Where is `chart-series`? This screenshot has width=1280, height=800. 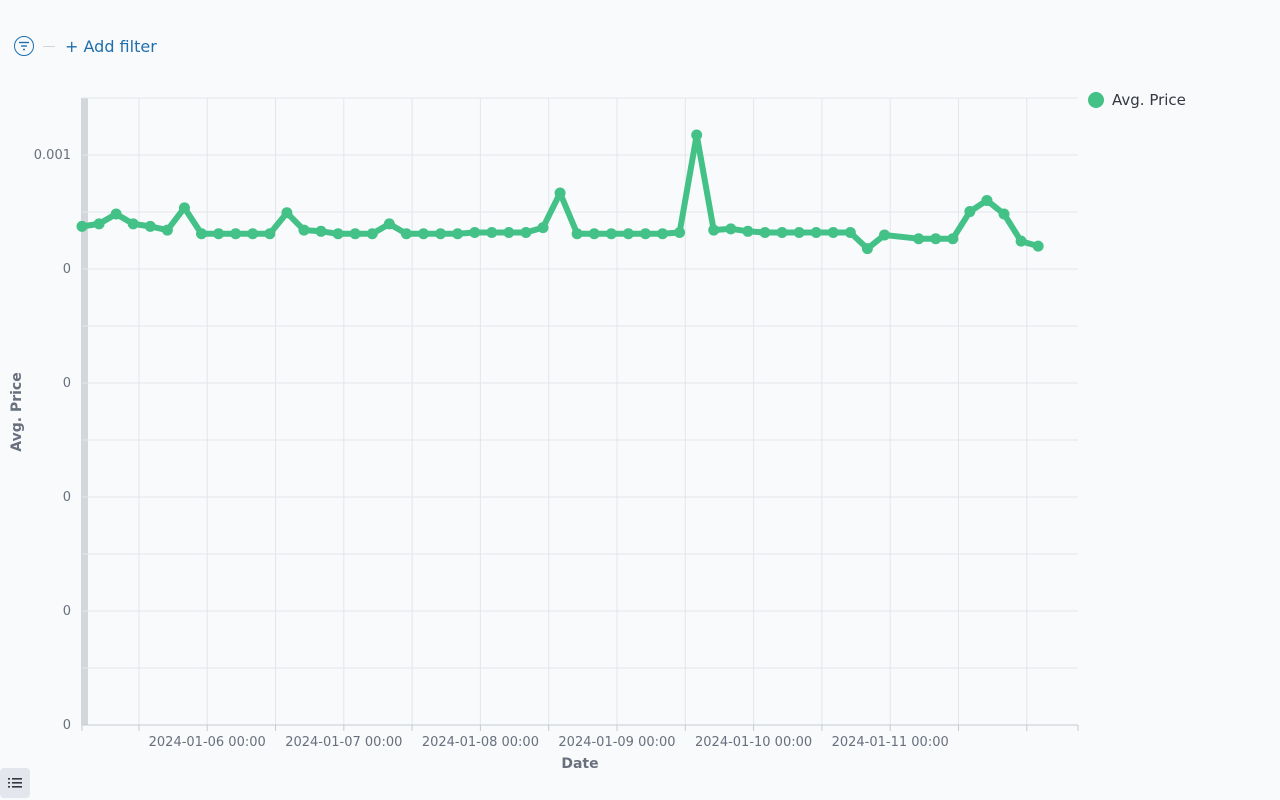 chart-series is located at coordinates (560, 192).